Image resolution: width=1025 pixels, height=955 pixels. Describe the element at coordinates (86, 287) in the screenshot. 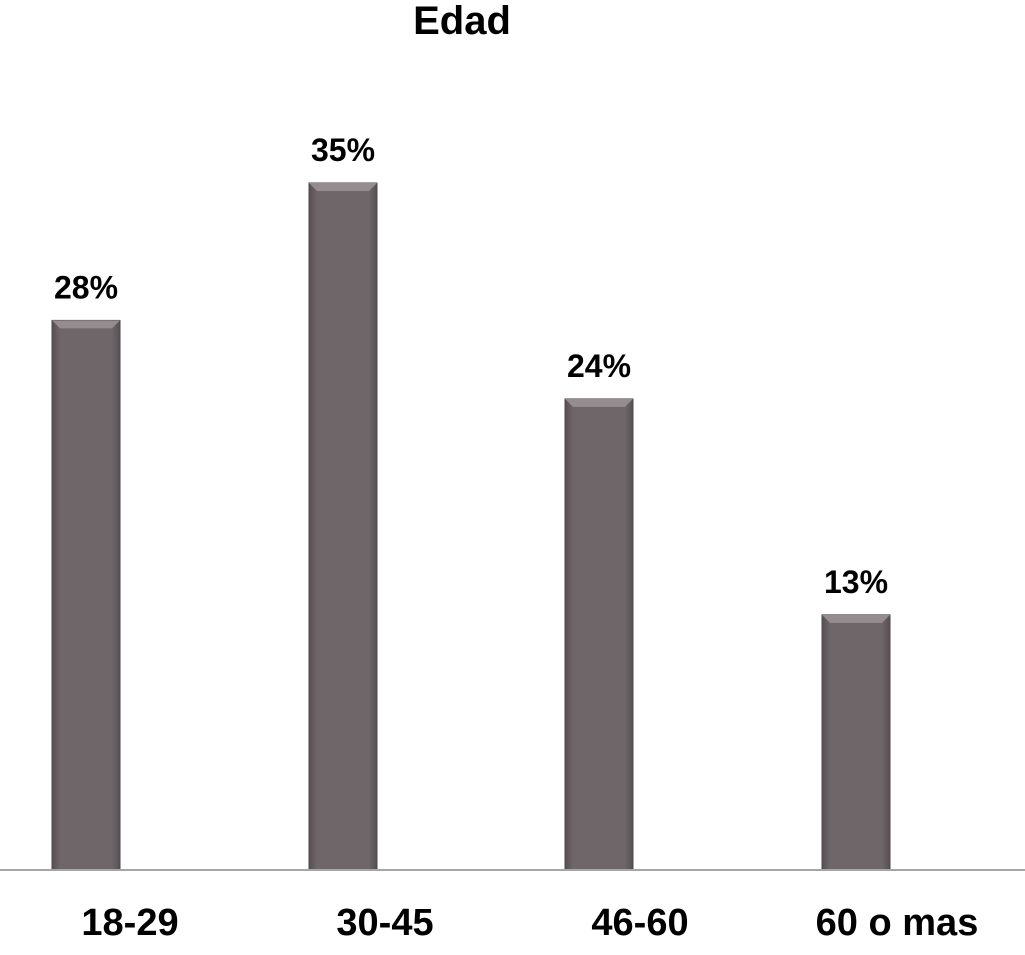

I see `value-label: 28%` at that location.